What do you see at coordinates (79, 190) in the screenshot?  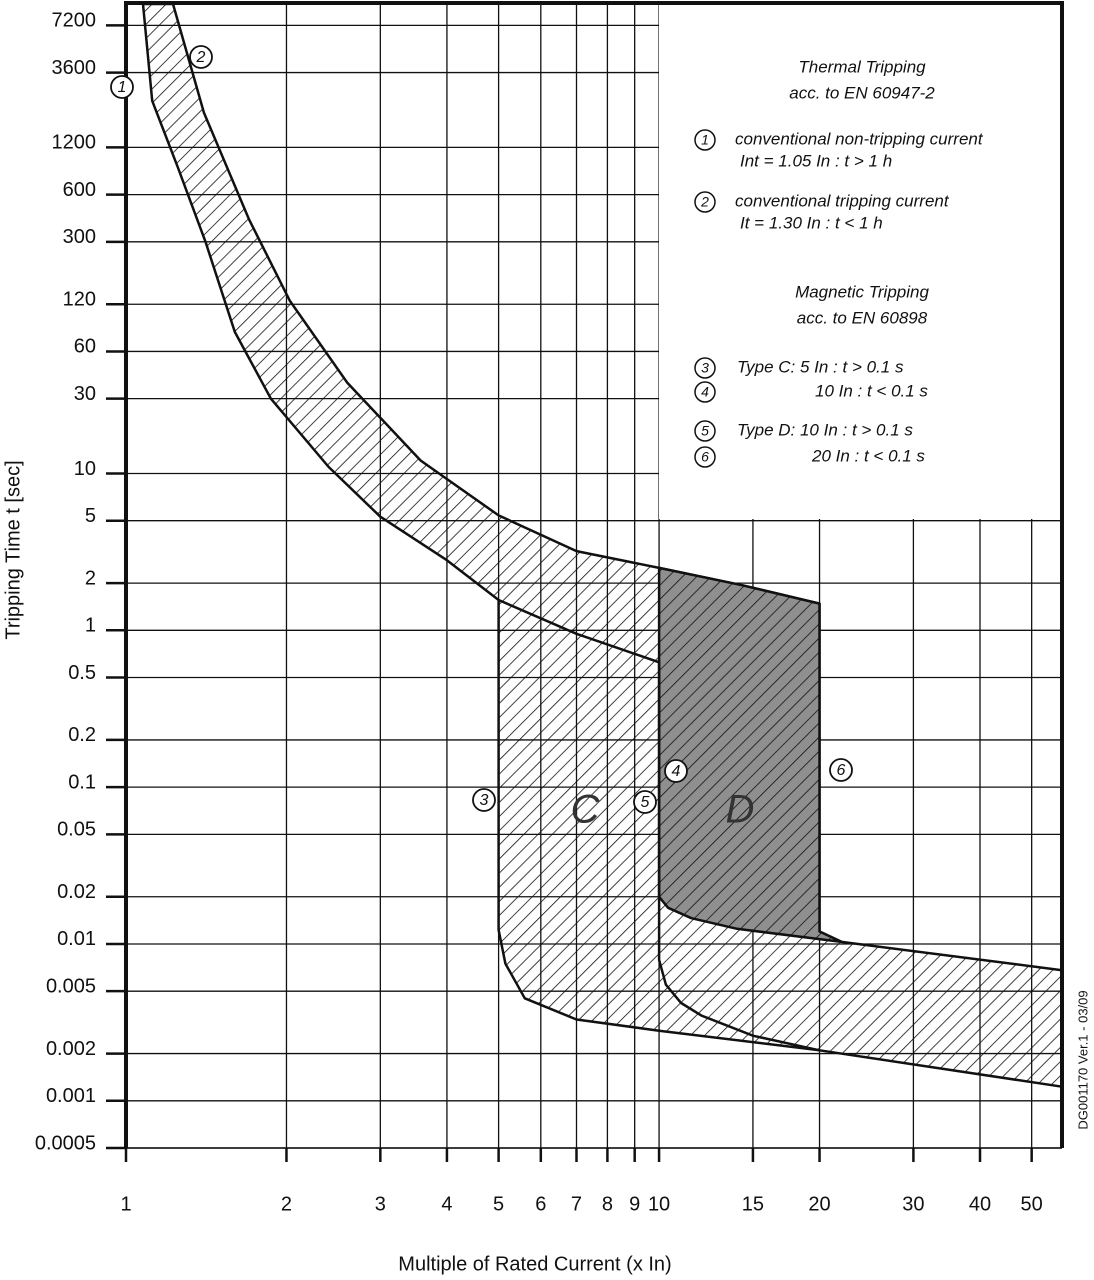 I see `y-tick-label: 600` at bounding box center [79, 190].